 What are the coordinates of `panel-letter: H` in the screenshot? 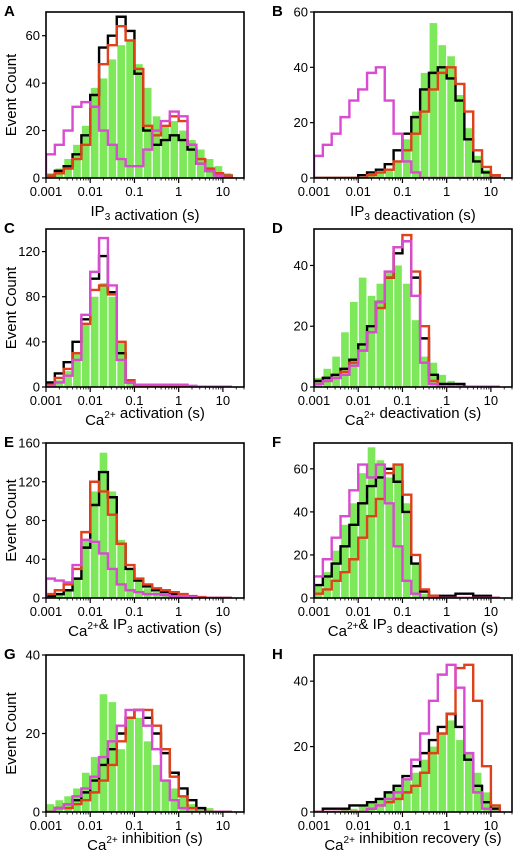 It's located at (277, 654).